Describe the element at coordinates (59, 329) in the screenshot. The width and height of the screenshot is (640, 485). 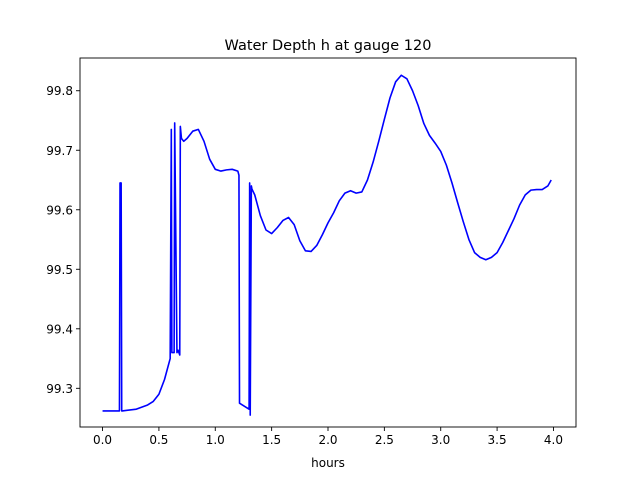
I see `y-tick-label: 99.4` at that location.